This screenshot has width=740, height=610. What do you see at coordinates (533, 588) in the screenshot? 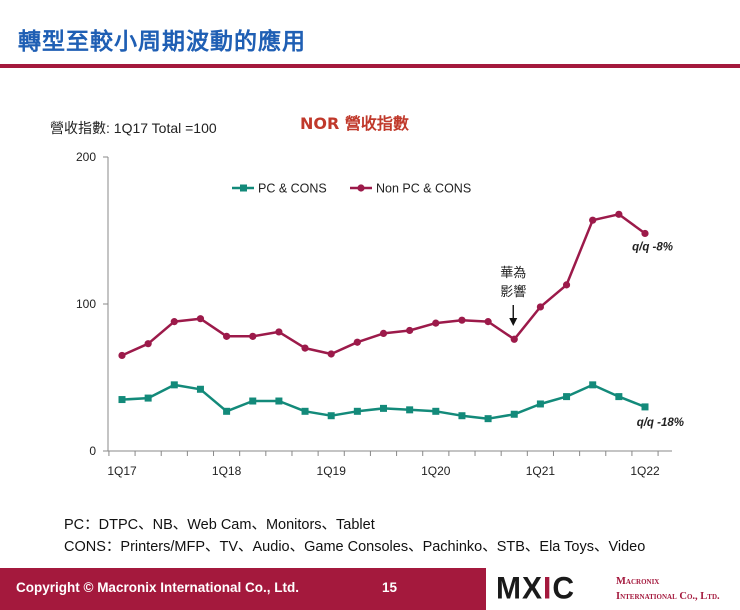
I see `logo-letter-x: X` at bounding box center [533, 588].